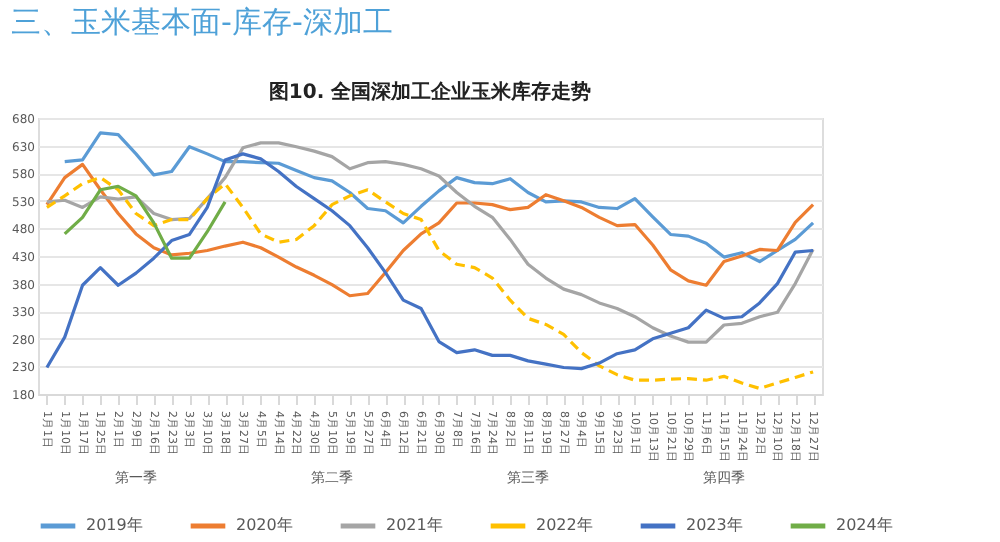 This screenshot has height=542, width=1000. What do you see at coordinates (114, 525) in the screenshot?
I see `legend-label: 2019年` at bounding box center [114, 525].